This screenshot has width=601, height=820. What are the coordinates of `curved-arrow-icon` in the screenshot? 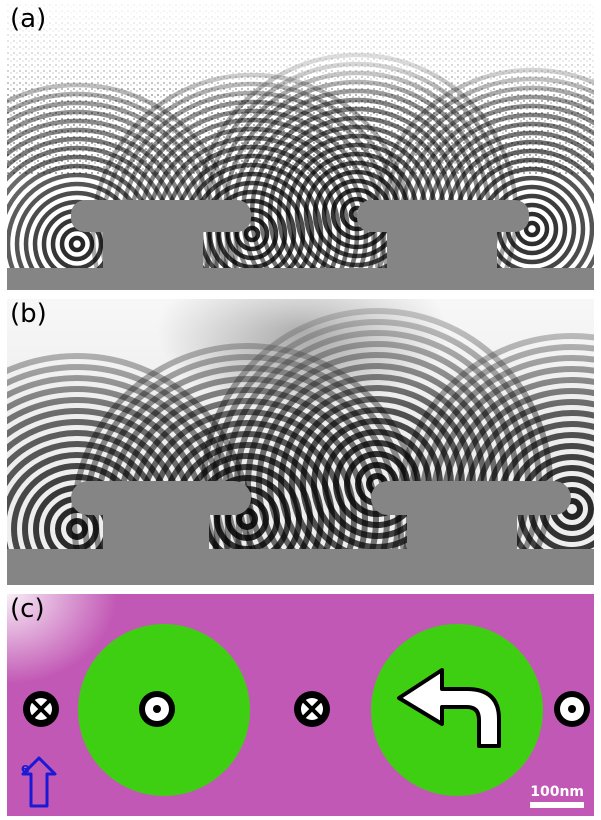 It's located at (449, 708).